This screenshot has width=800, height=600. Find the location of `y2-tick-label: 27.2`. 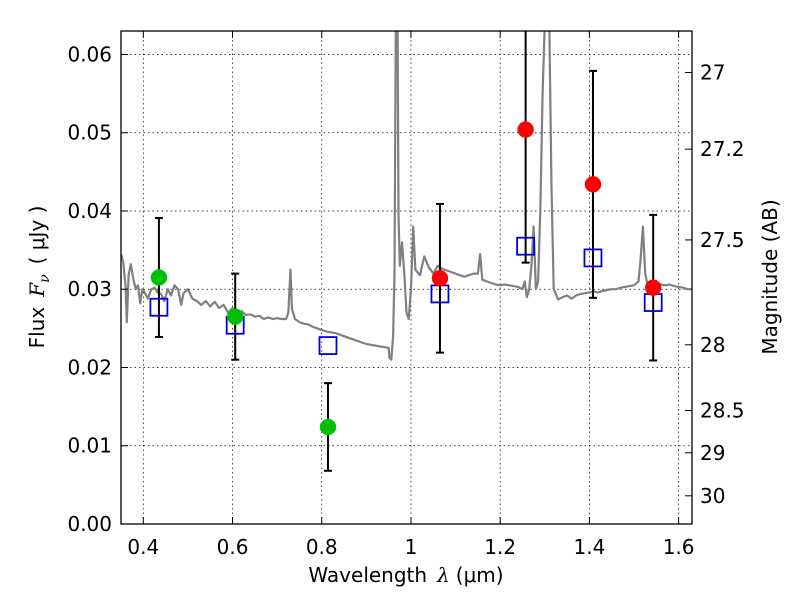

y2-tick-label: 27.2 is located at coordinates (722, 149).